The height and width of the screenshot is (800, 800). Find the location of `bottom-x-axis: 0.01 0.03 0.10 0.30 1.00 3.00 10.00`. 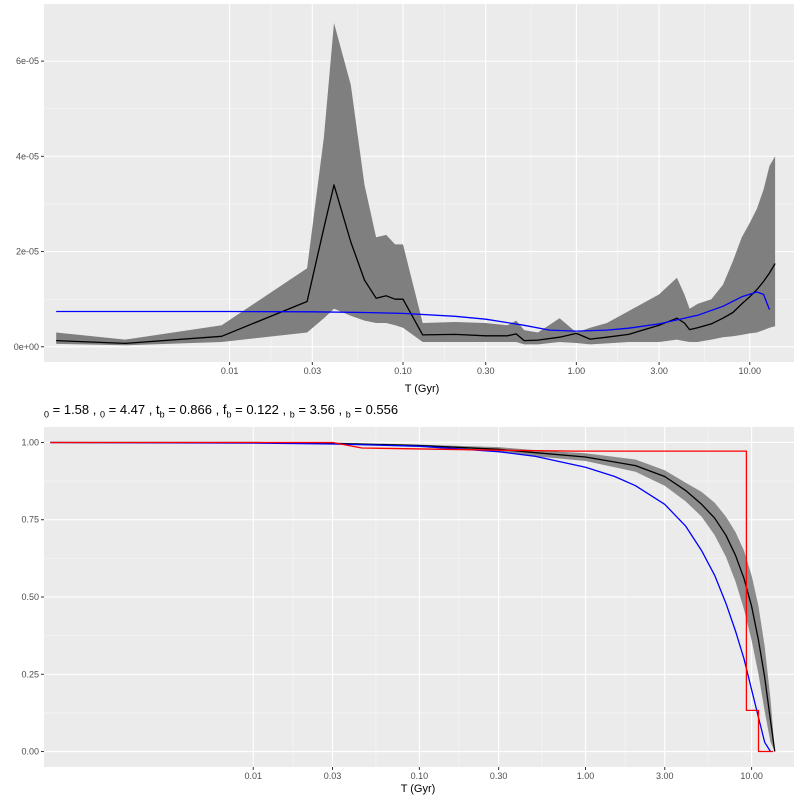

bottom-x-axis: 0.01 0.03 0.10 0.30 1.00 3.00 10.00 is located at coordinates (503, 774).